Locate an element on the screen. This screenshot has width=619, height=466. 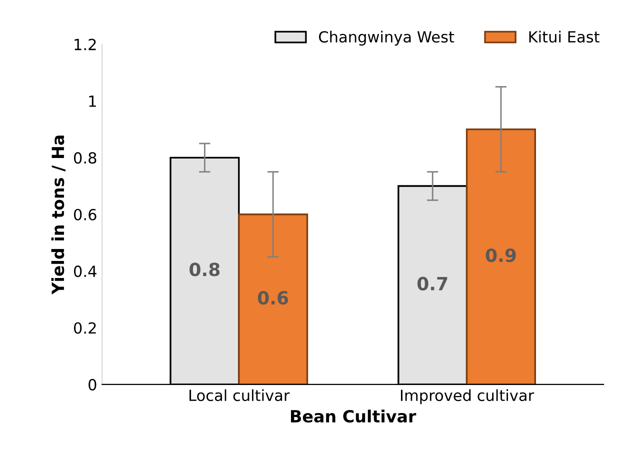
x-tick-label: Improved cultivar is located at coordinates (467, 396).